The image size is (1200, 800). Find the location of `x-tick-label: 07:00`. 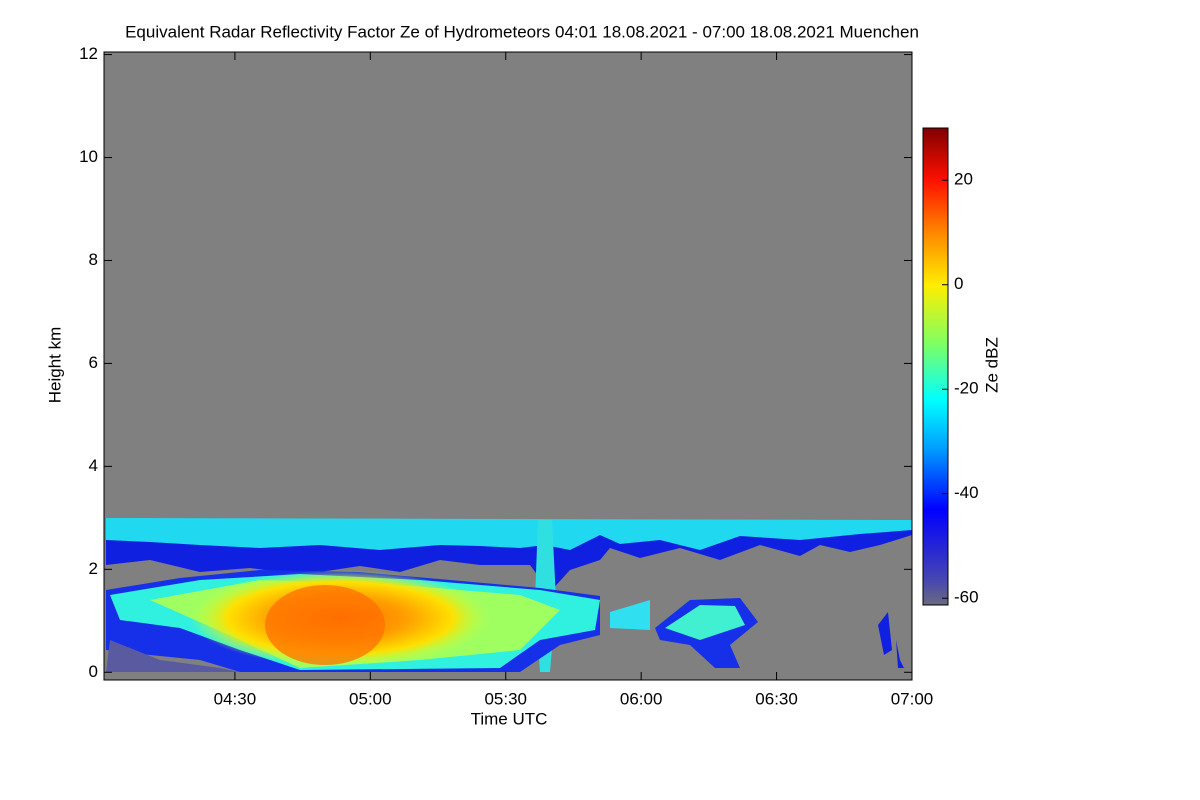

x-tick-label: 07:00 is located at coordinates (912, 698).